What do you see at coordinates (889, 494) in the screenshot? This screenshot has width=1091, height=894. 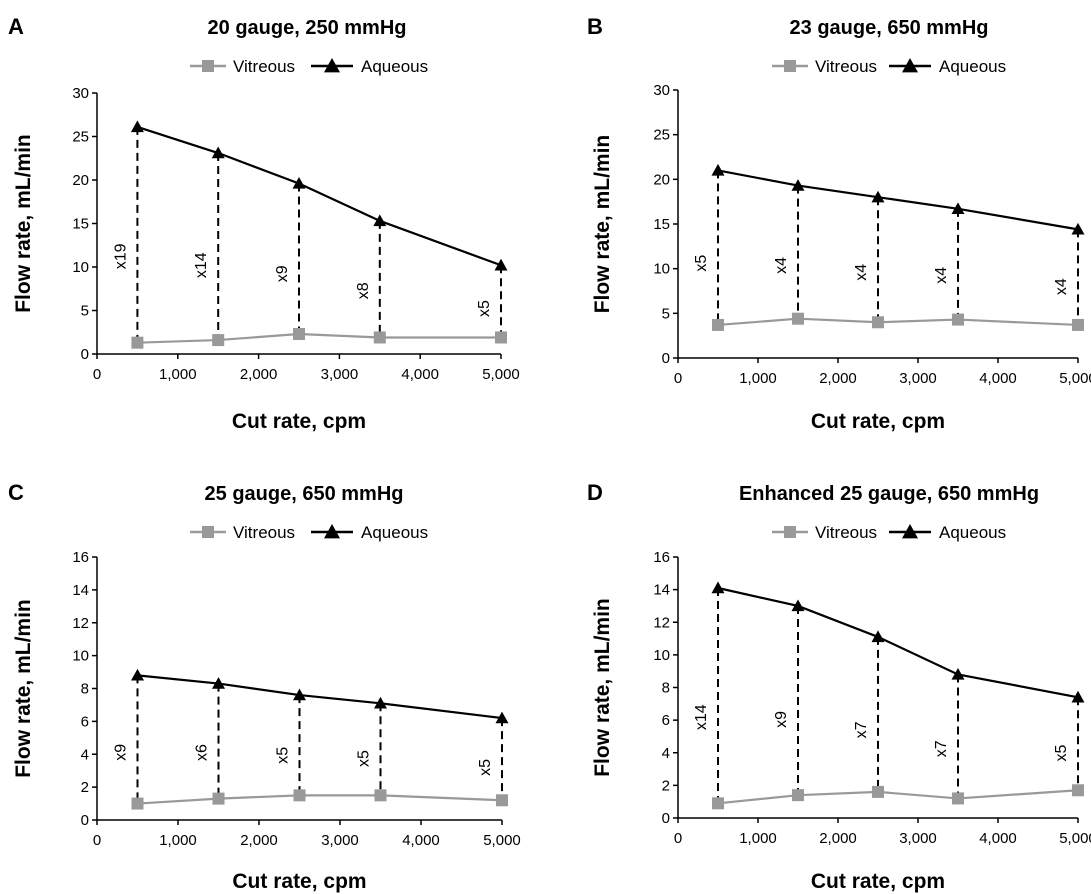 I see `chart-title: Enhanced 25 gauge, 650 mmHg` at bounding box center [889, 494].